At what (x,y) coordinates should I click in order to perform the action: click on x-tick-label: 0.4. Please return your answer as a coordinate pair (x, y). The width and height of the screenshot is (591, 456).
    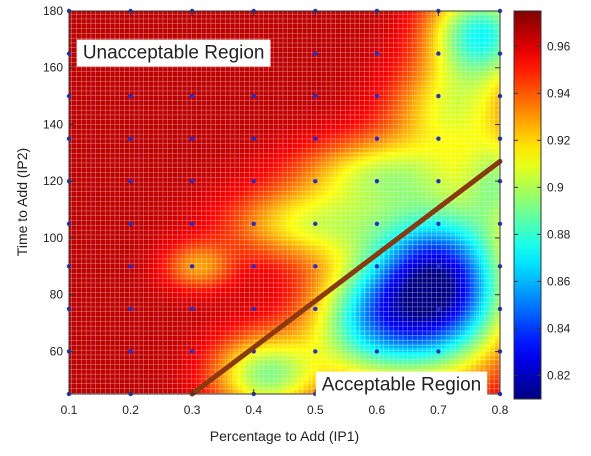
    Looking at the image, I should click on (253, 410).